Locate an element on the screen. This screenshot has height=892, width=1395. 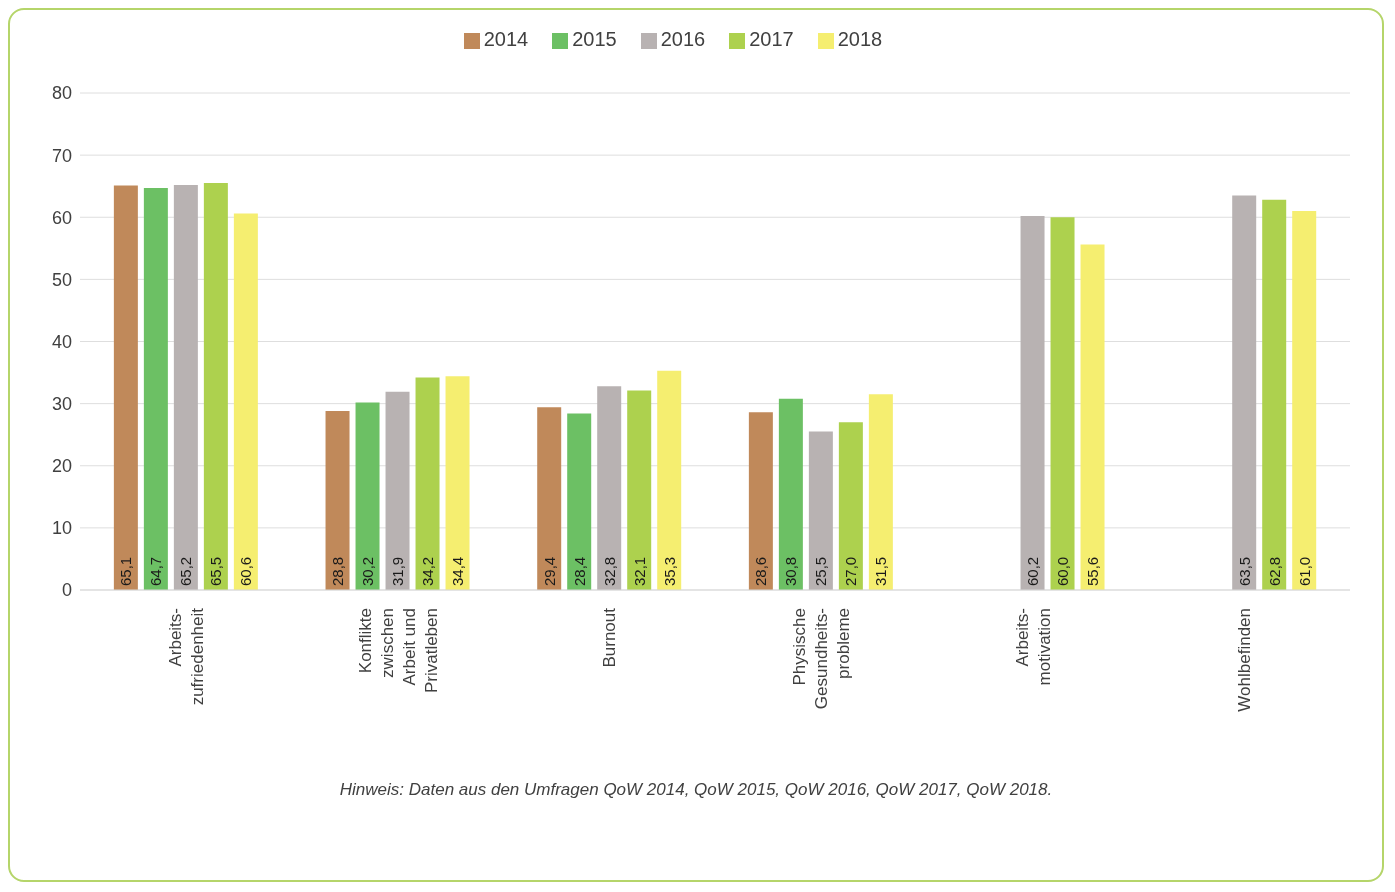
x-tick-label: Konflikte zwischen Arbeit und Privatleben is located at coordinates (398, 651).